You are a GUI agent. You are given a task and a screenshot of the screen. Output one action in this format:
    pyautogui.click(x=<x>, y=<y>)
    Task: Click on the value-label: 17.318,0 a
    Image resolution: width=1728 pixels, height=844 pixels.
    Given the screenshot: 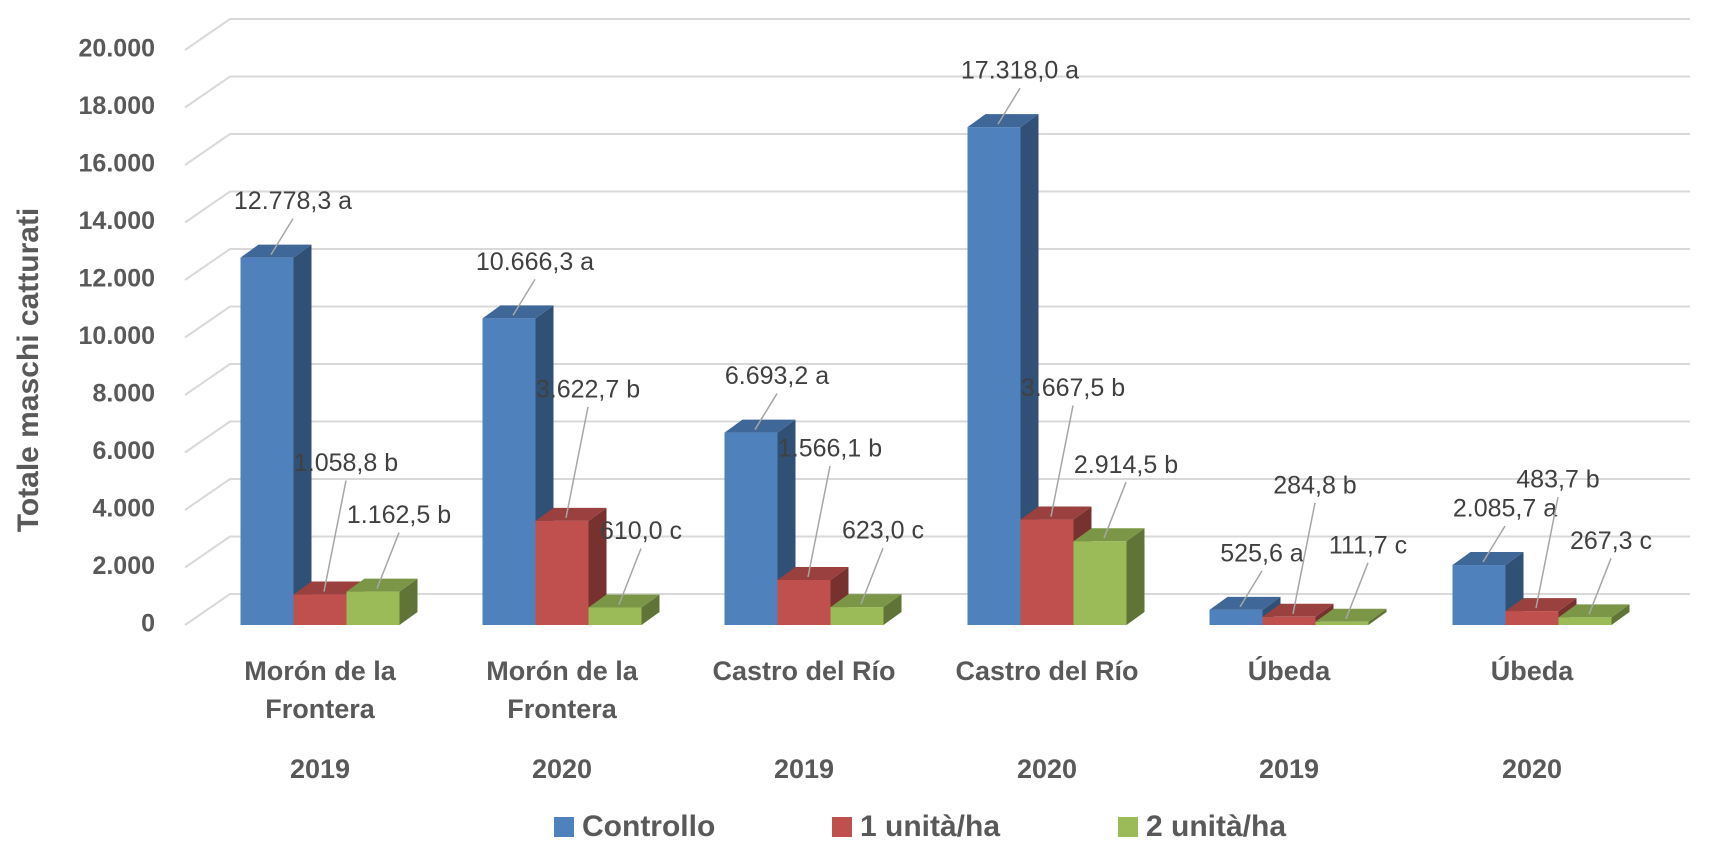 What is the action you would take?
    pyautogui.click(x=1020, y=71)
    